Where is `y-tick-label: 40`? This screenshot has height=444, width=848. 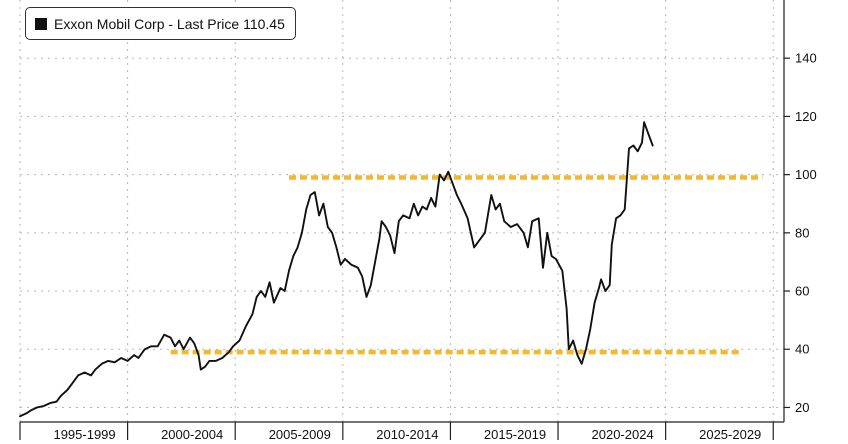
y-tick-label: 40 is located at coordinates (802, 349).